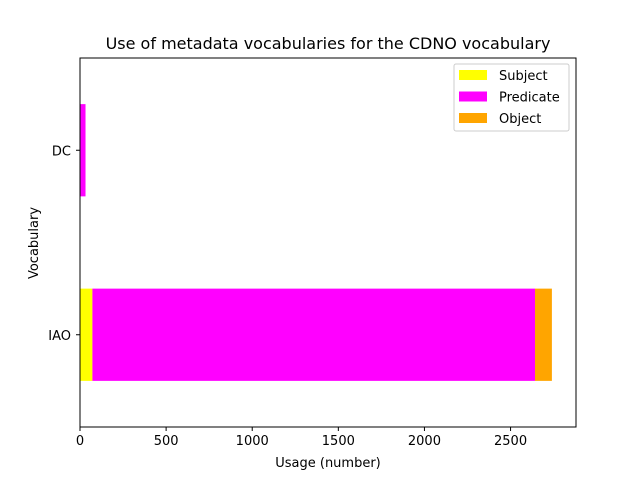 The image size is (640, 480). I want to click on bar-iao-subject, so click(86, 334).